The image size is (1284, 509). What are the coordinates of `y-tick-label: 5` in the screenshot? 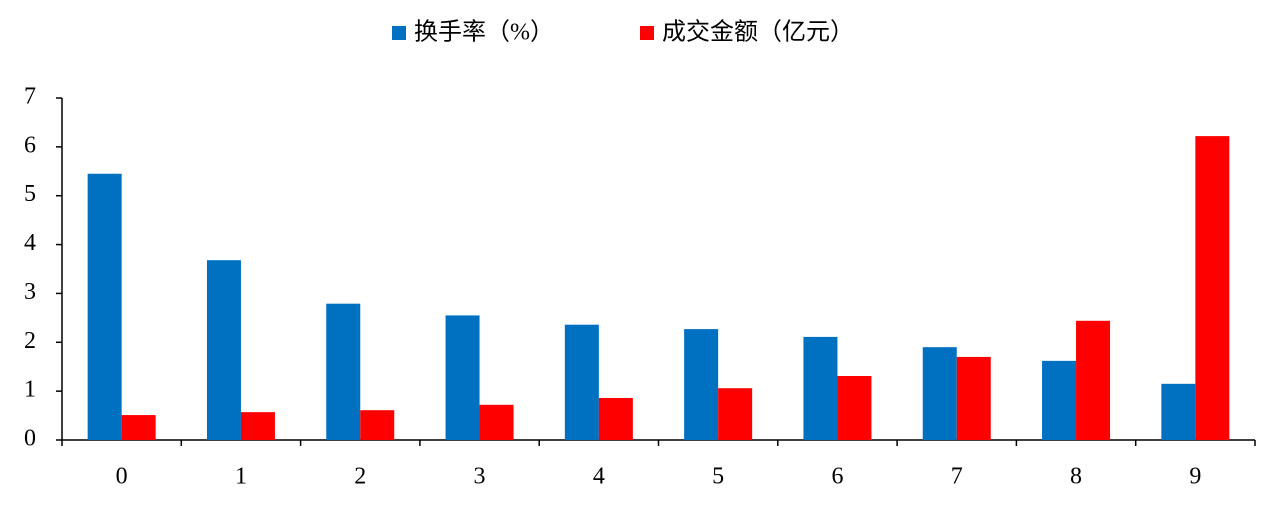 It's located at (30, 194).